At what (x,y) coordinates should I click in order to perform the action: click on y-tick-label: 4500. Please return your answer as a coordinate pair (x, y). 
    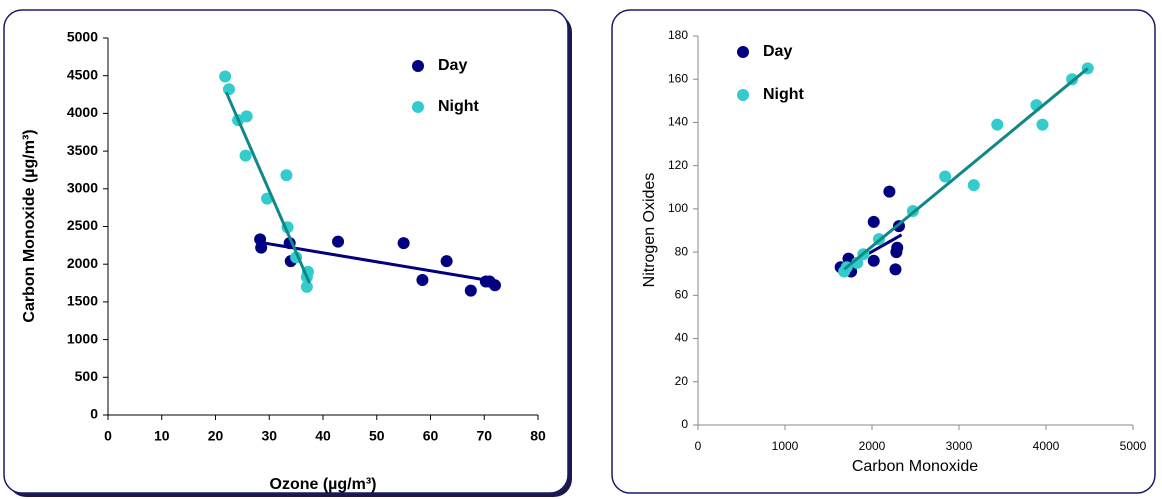
    Looking at the image, I should click on (82, 74).